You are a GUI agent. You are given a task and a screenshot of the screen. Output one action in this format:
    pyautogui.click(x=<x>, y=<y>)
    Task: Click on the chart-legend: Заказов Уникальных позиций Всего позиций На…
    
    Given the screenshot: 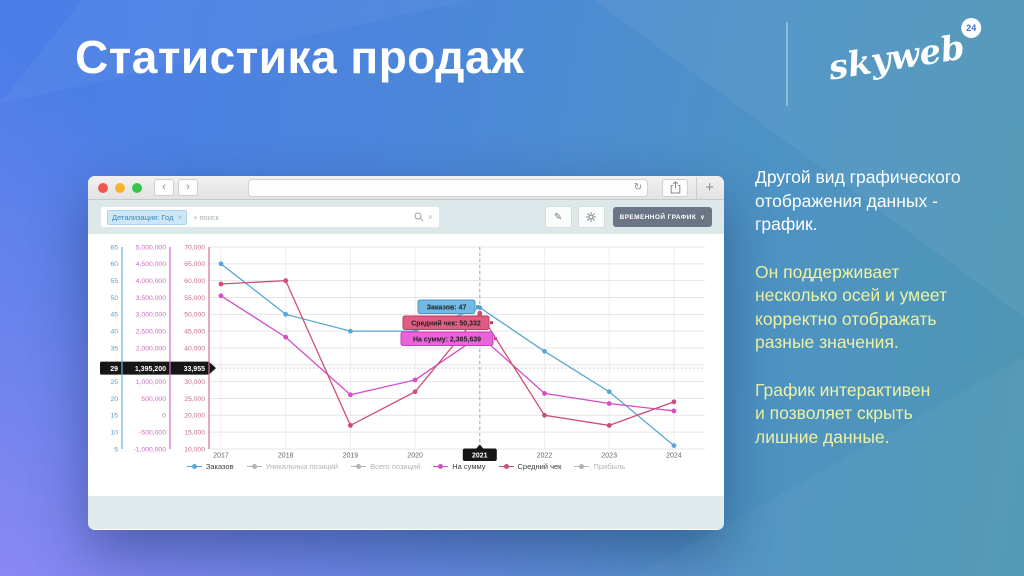 What is the action you would take?
    pyautogui.click(x=406, y=466)
    